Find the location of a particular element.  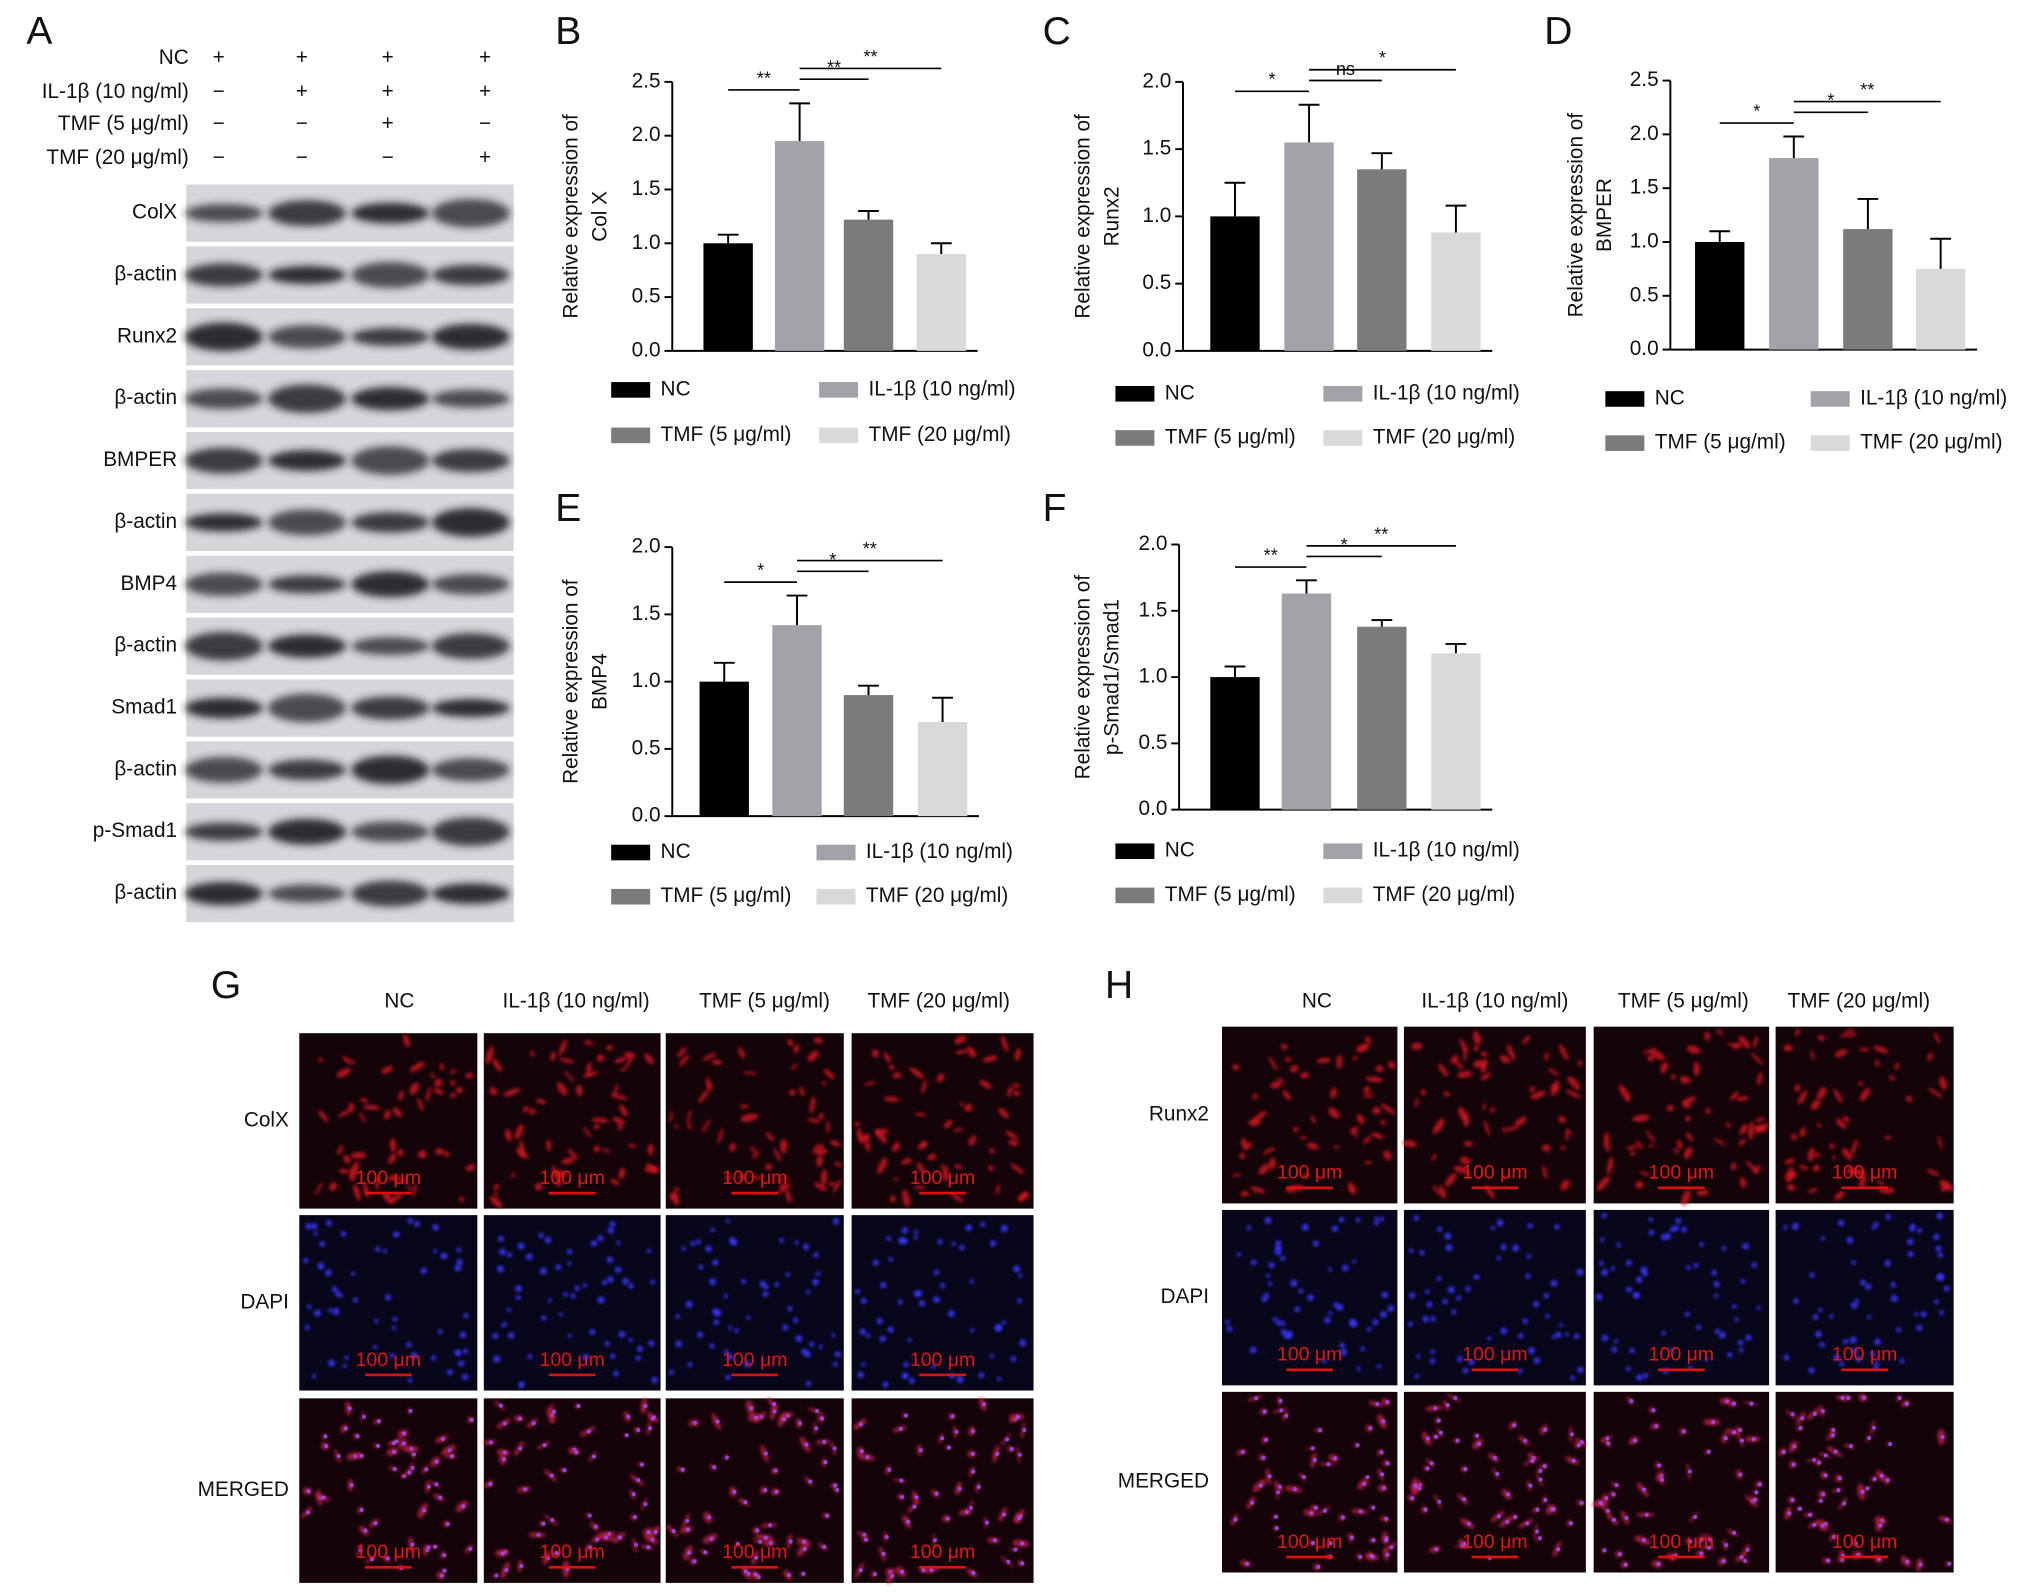

y-tick-label: 2.0 is located at coordinates (646, 546).